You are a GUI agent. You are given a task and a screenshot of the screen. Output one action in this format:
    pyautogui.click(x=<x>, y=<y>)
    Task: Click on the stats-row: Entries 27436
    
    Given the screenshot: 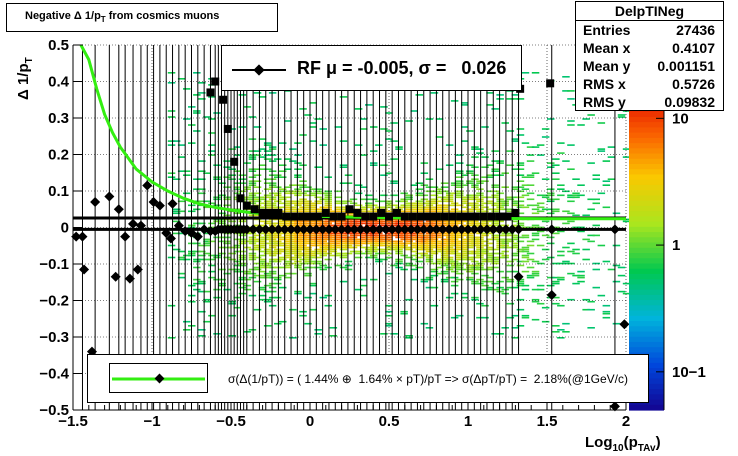 What is the action you would take?
    pyautogui.click(x=649, y=30)
    